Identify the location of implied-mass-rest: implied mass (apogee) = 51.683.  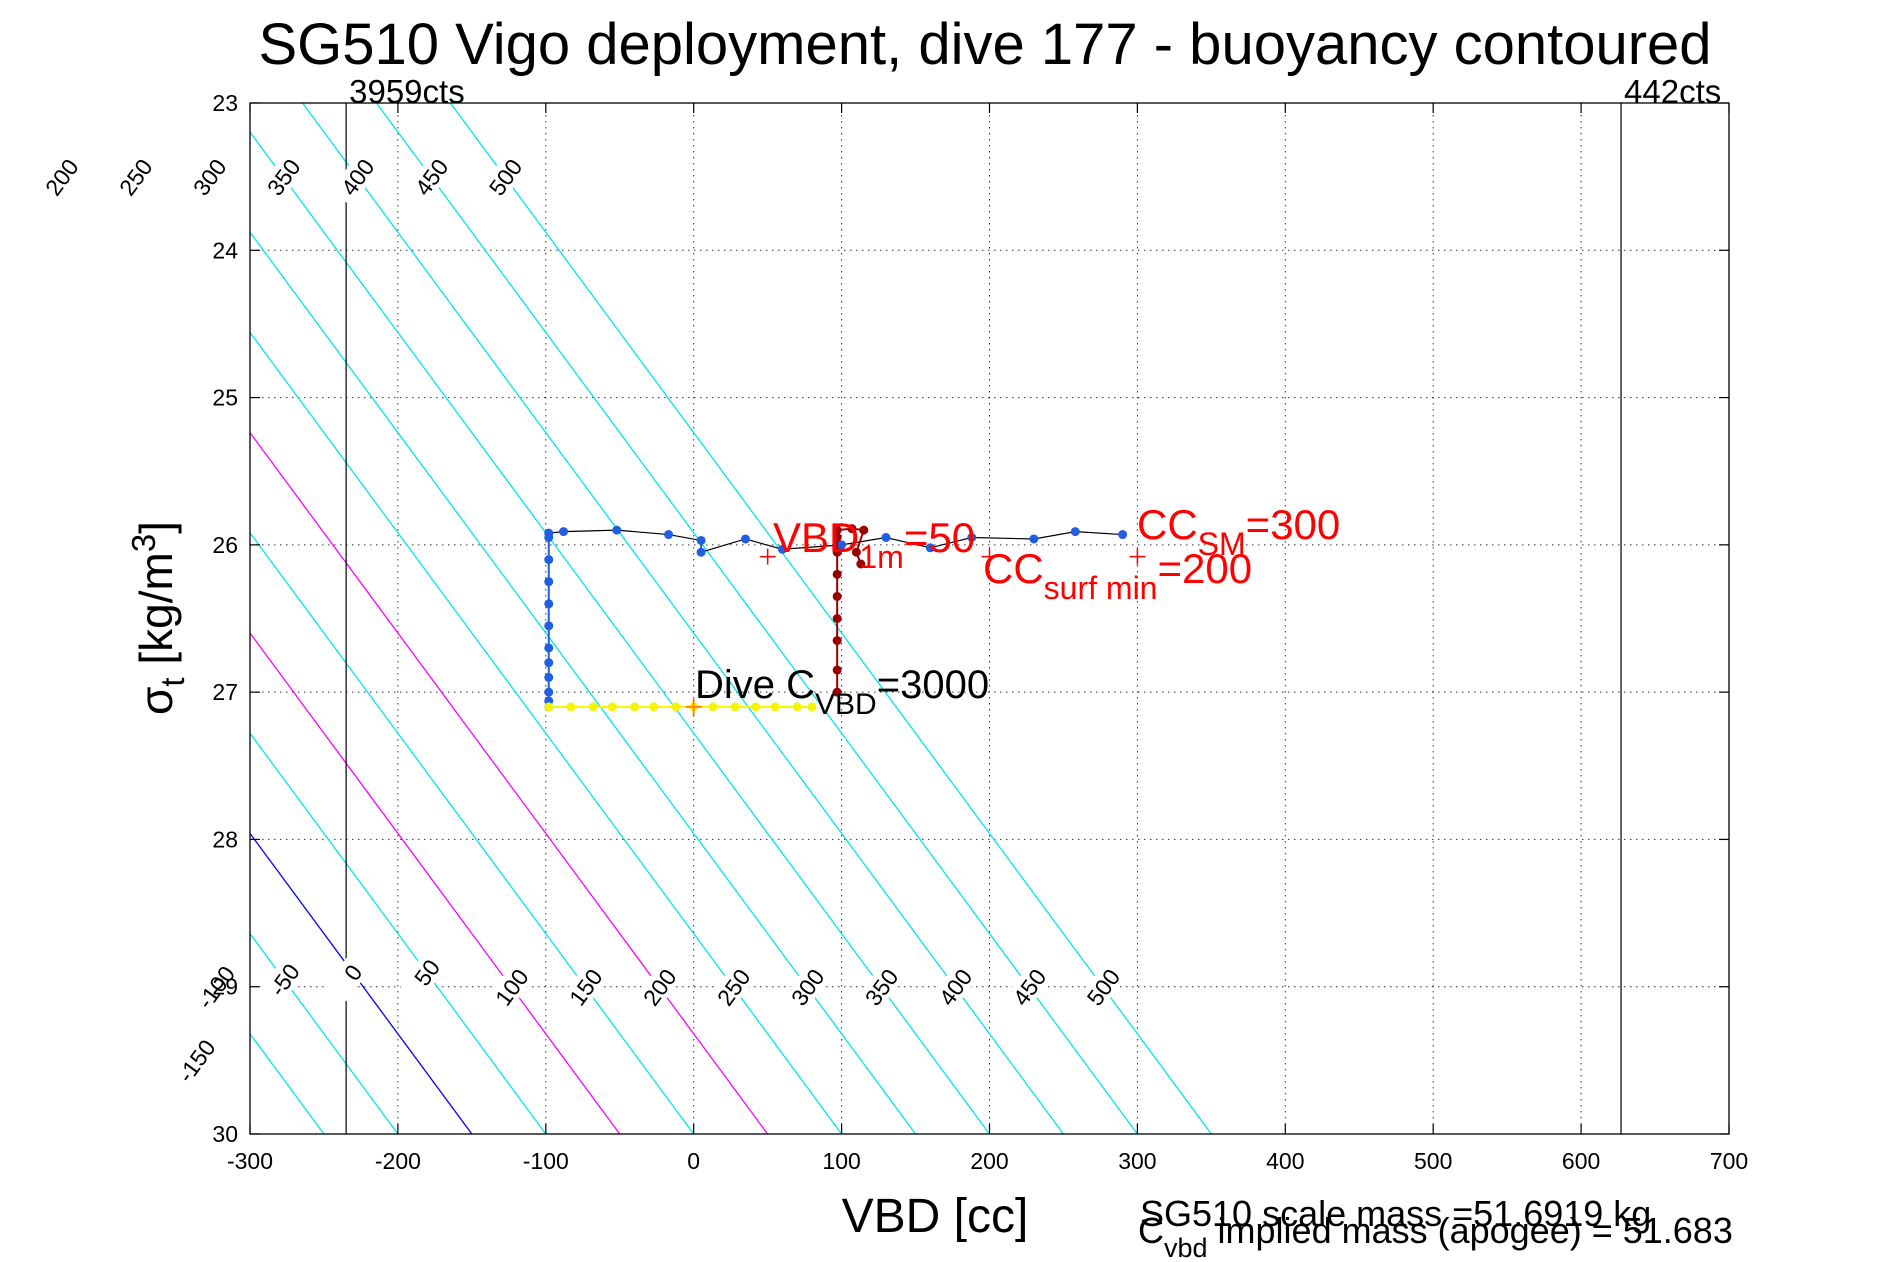
(1470, 1230).